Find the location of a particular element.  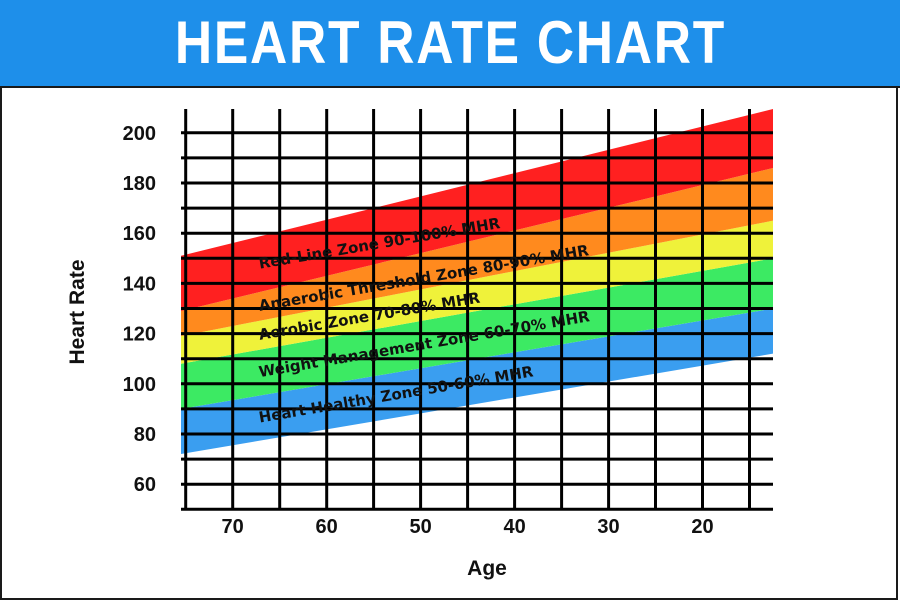

x-tick-label: 60 is located at coordinates (327, 527).